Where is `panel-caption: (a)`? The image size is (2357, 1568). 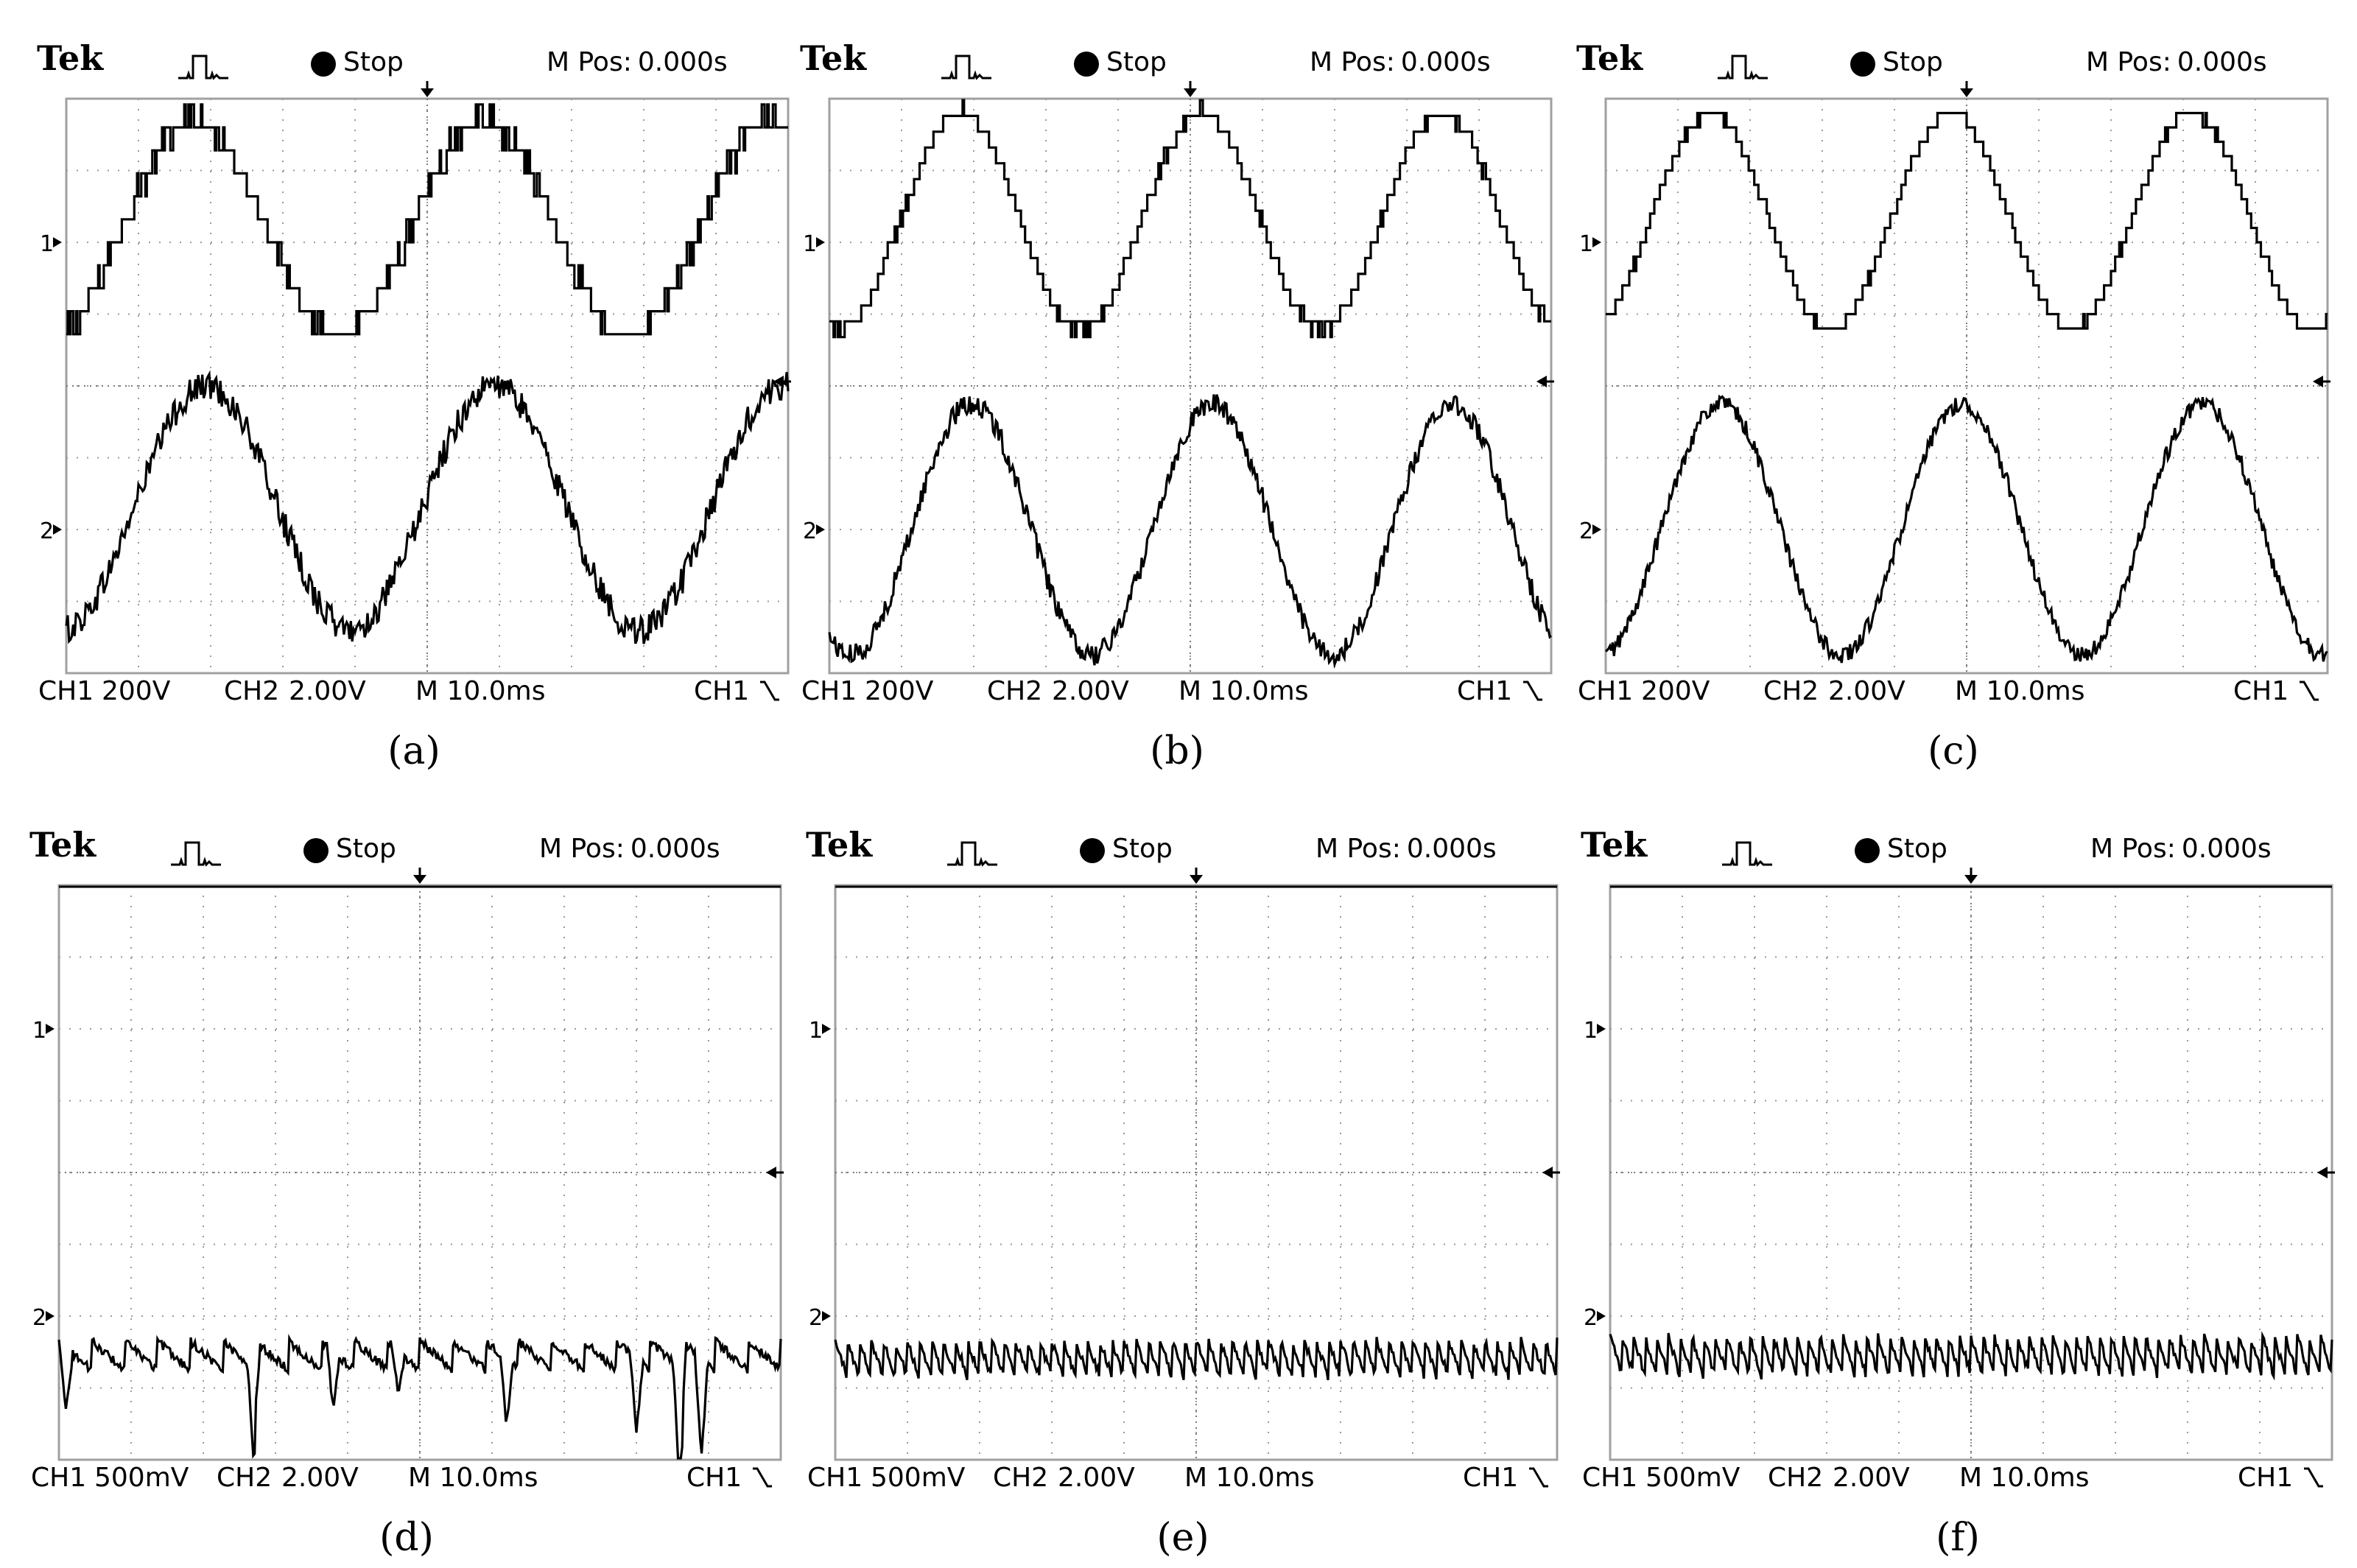
panel-caption: (a) is located at coordinates (413, 751).